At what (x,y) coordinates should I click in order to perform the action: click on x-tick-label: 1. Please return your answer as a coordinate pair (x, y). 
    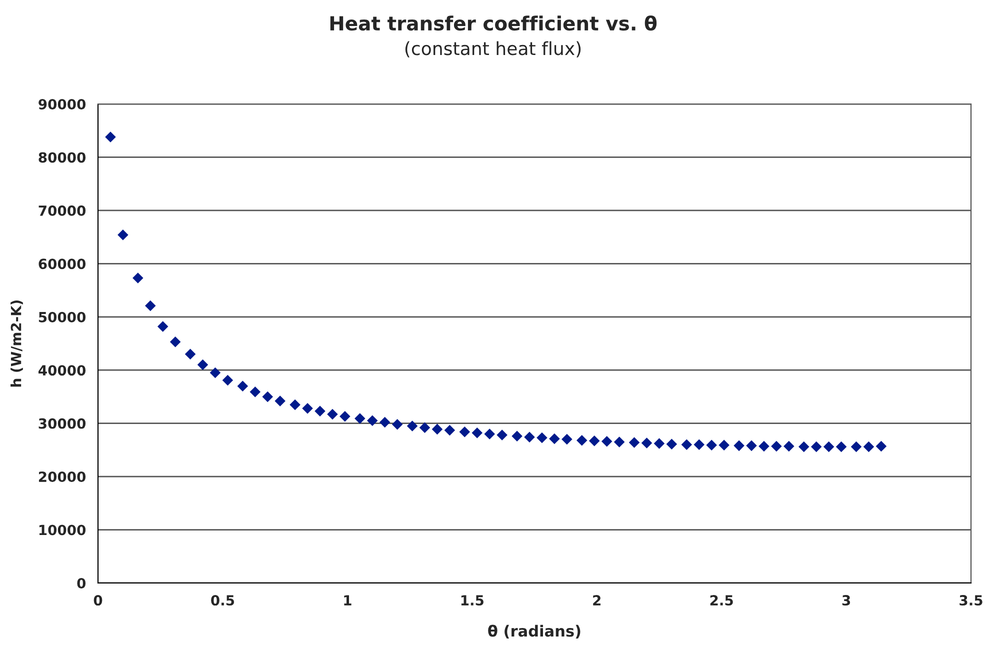
    Looking at the image, I should click on (348, 600).